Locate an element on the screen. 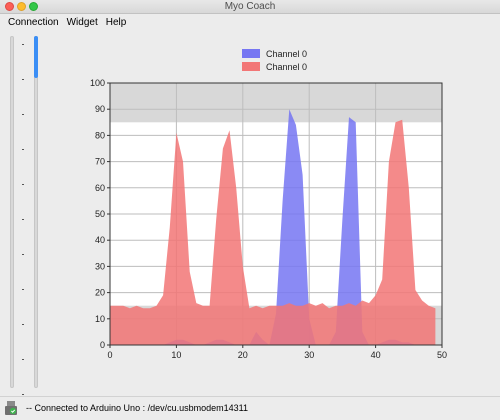  x-tick-label: 20 is located at coordinates (243, 355).